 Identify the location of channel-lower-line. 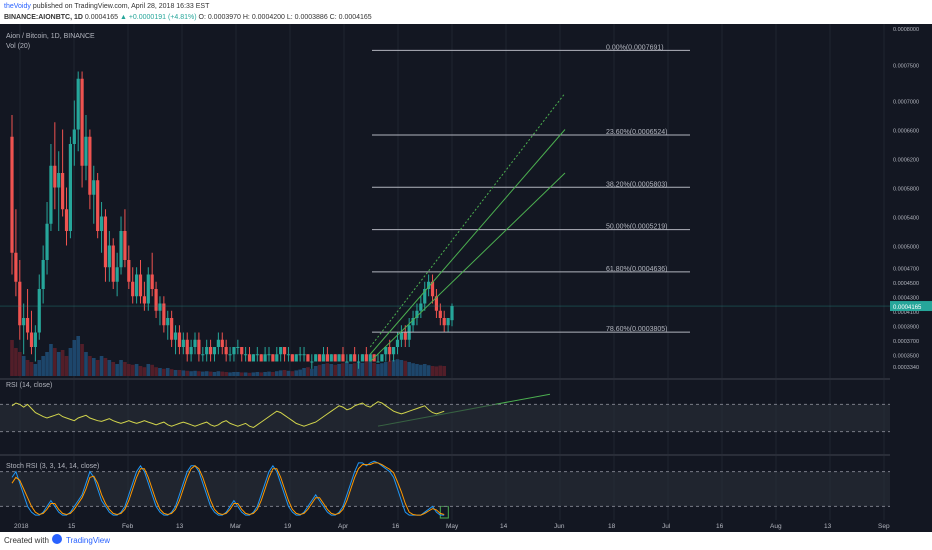
(467, 267).